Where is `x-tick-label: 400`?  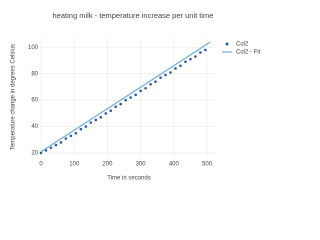
x-tick-label: 400 is located at coordinates (174, 165).